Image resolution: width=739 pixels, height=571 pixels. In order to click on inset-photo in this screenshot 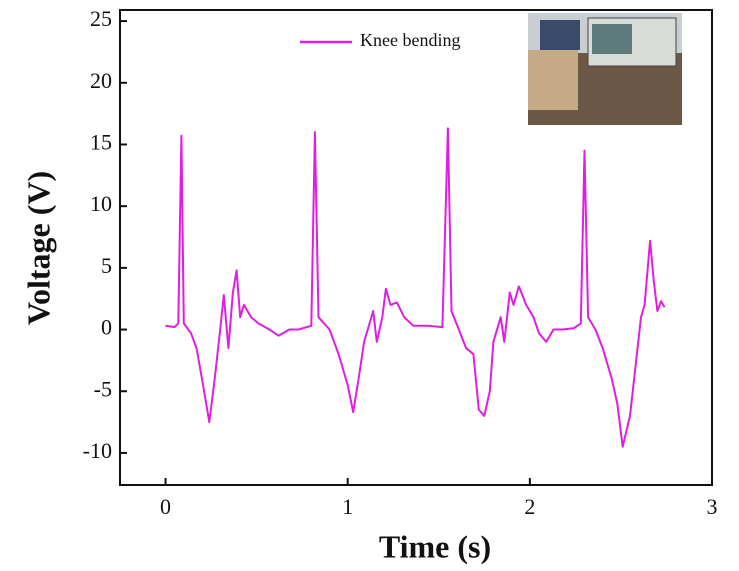, I will do `click(605, 69)`.